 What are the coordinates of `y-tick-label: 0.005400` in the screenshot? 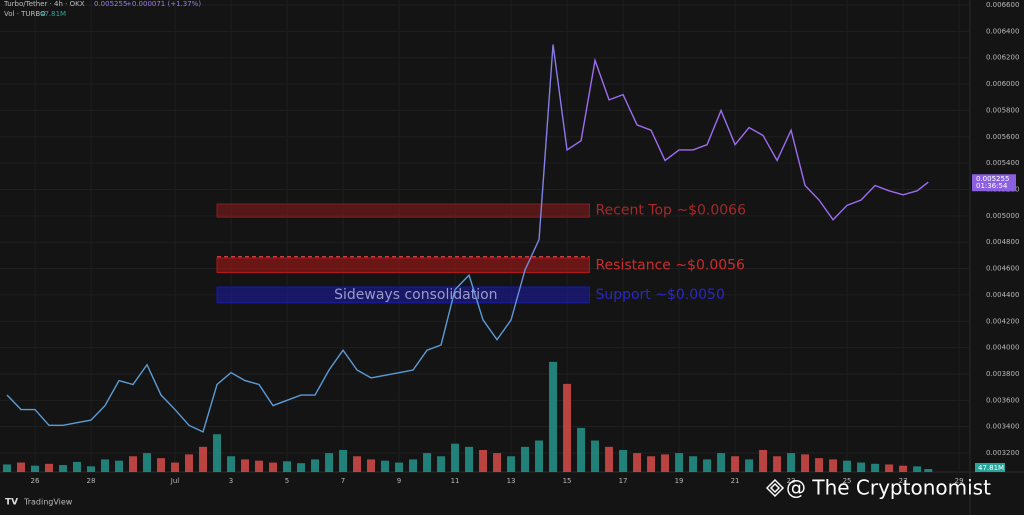 It's located at (1002, 163).